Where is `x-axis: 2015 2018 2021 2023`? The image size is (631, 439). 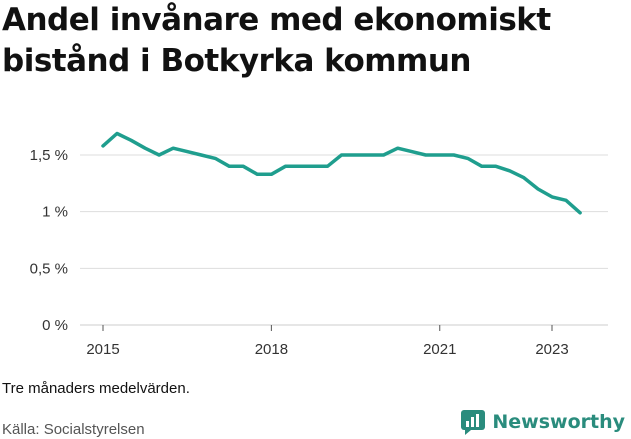
x-axis: 2015 2018 2021 2023 is located at coordinates (327, 341).